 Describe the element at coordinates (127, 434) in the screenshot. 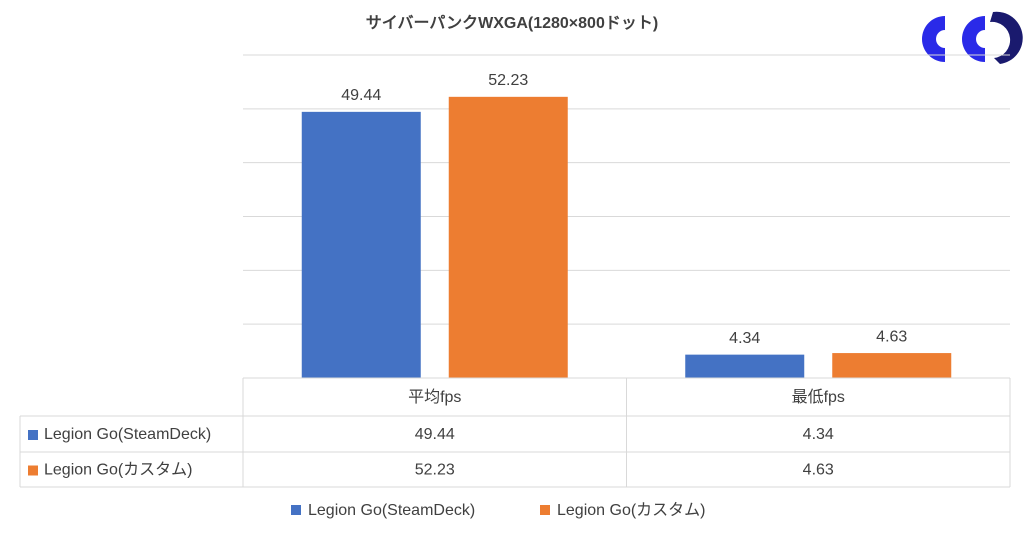

I see `table-series-name: Legion Go(SteamDeck)` at that location.